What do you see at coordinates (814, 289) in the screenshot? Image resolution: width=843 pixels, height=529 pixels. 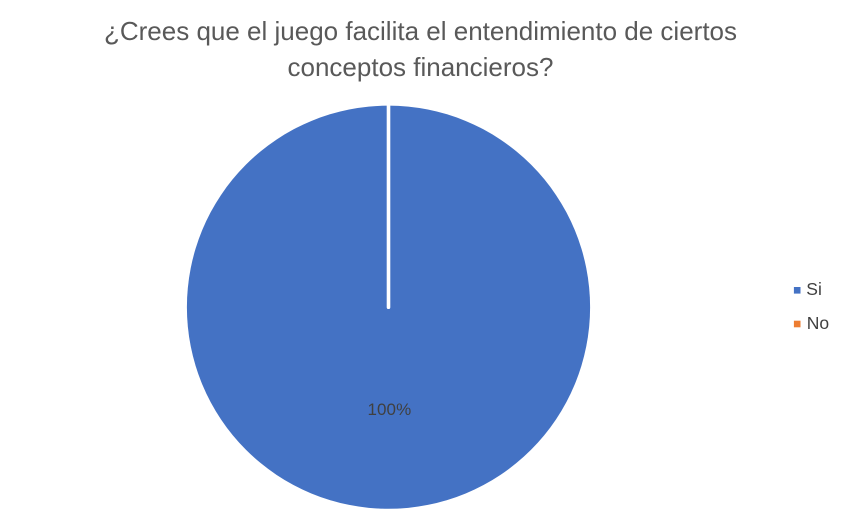 I see `svg-text: Si` at bounding box center [814, 289].